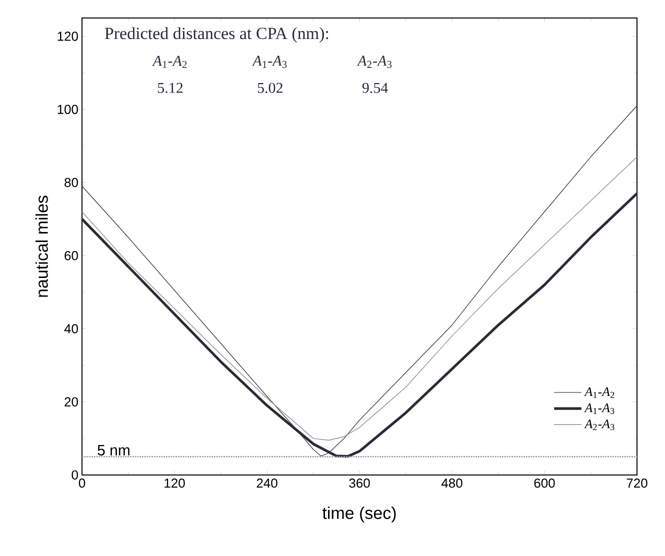 Image resolution: width=665 pixels, height=556 pixels. I want to click on ref-line-label: 5 nm, so click(114, 450).